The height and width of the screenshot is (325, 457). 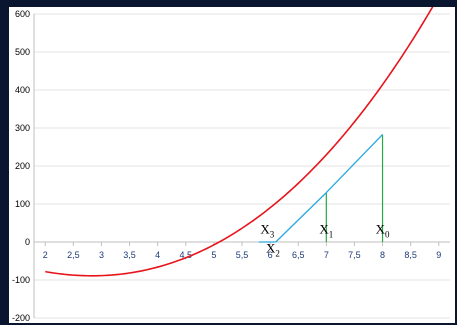 What do you see at coordinates (267, 231) in the screenshot?
I see `iterate-label: X3` at bounding box center [267, 231].